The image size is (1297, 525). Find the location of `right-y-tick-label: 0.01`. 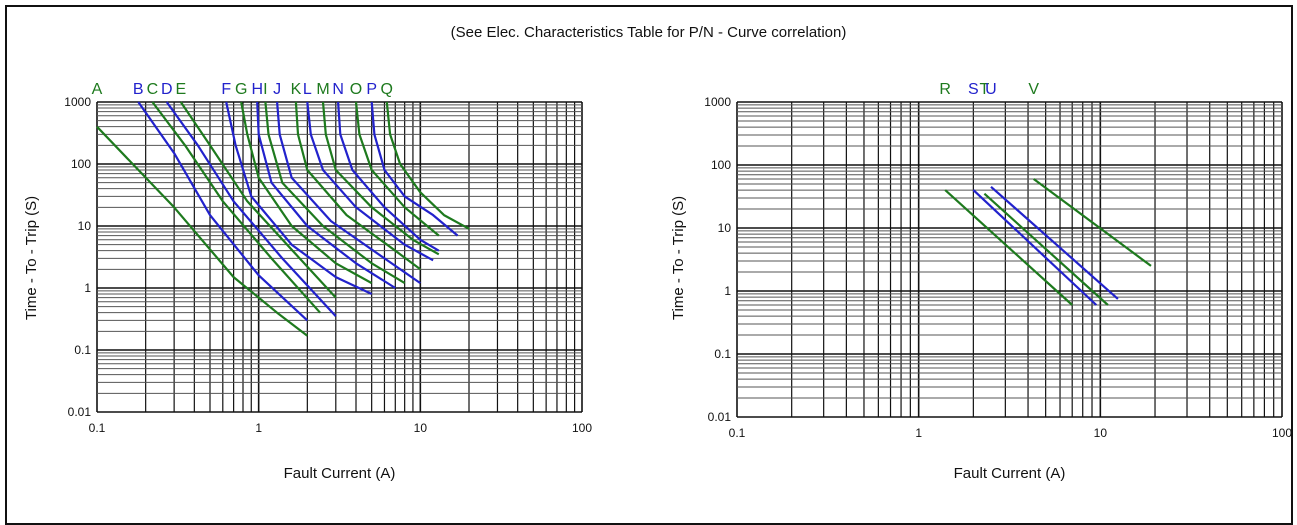

right-y-tick-label: 0.01 is located at coordinates (720, 417).